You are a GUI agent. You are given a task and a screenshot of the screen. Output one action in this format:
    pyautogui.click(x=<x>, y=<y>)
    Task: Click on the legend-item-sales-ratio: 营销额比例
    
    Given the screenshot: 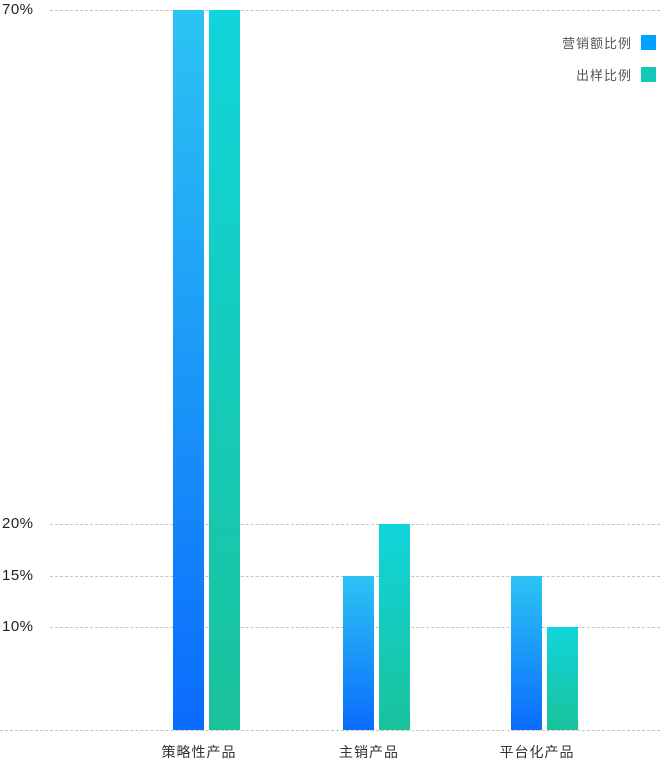 What is the action you would take?
    pyautogui.click(x=609, y=42)
    